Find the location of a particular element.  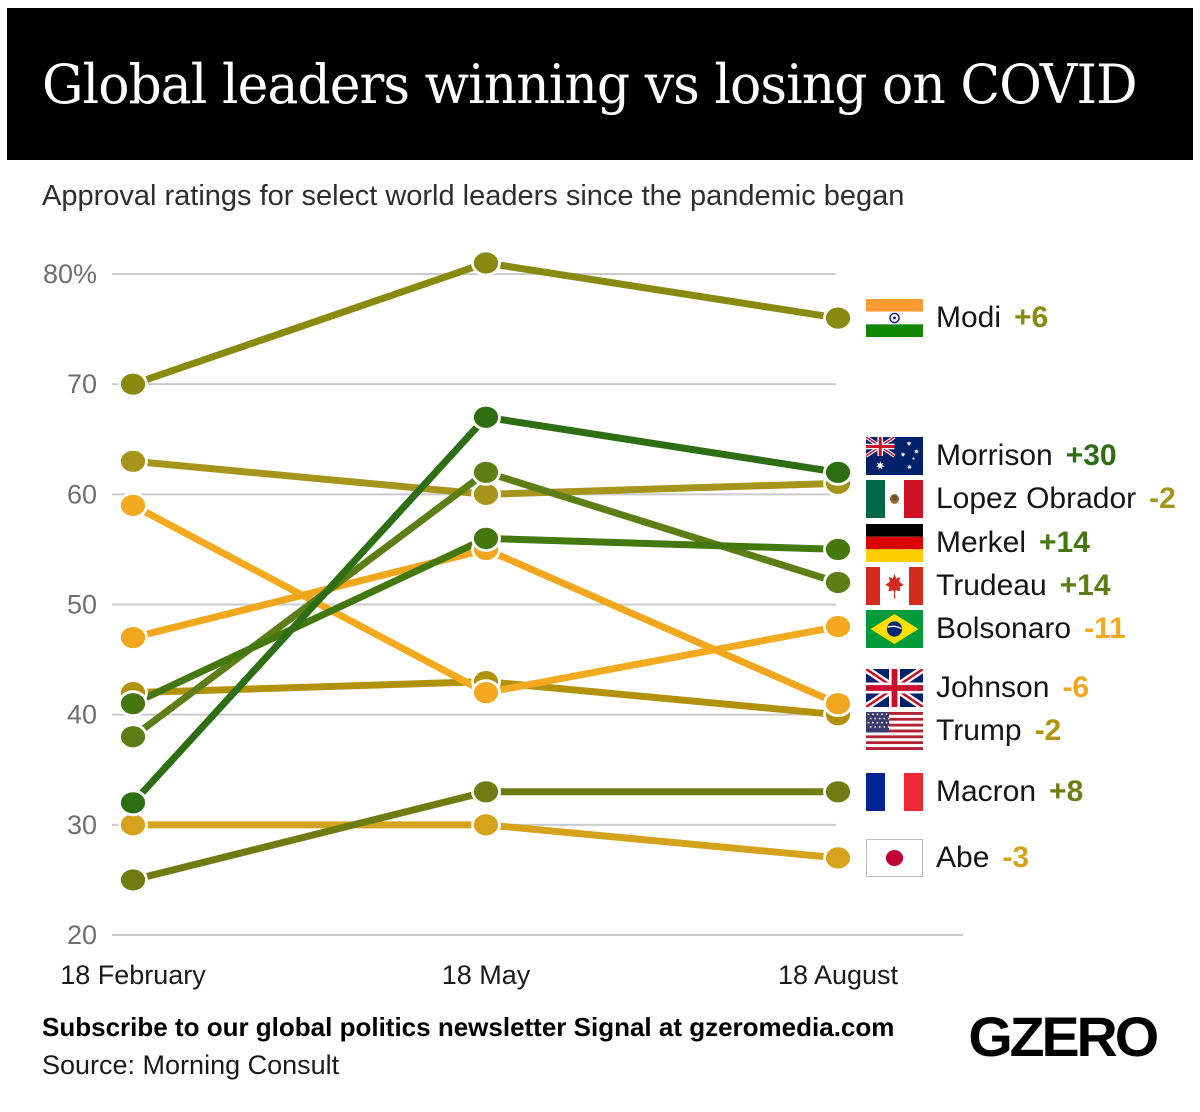

leader-name: Johnson is located at coordinates (993, 687).